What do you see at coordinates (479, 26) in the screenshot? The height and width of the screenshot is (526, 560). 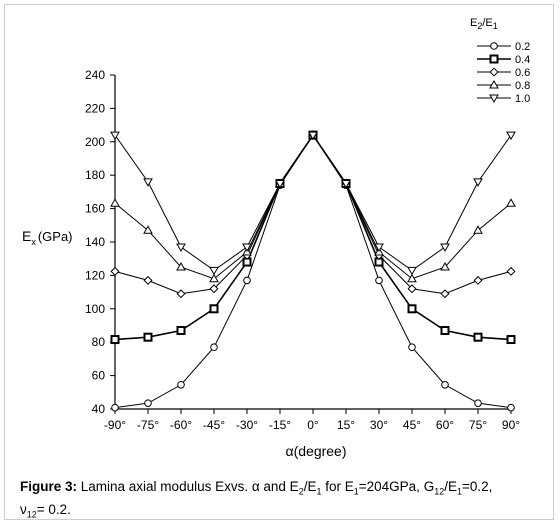 I see `legend-title-part: 2` at bounding box center [479, 26].